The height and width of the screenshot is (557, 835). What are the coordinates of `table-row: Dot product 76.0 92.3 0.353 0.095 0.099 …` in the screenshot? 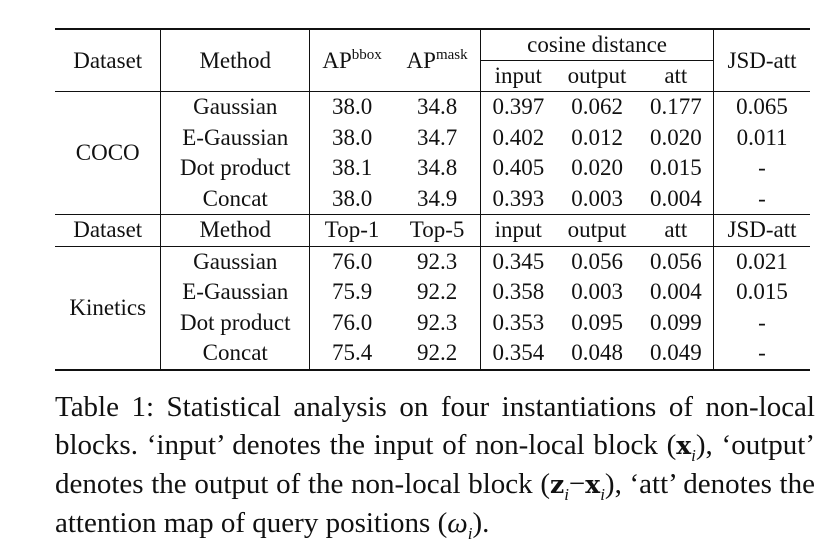 It's located at (432, 322).